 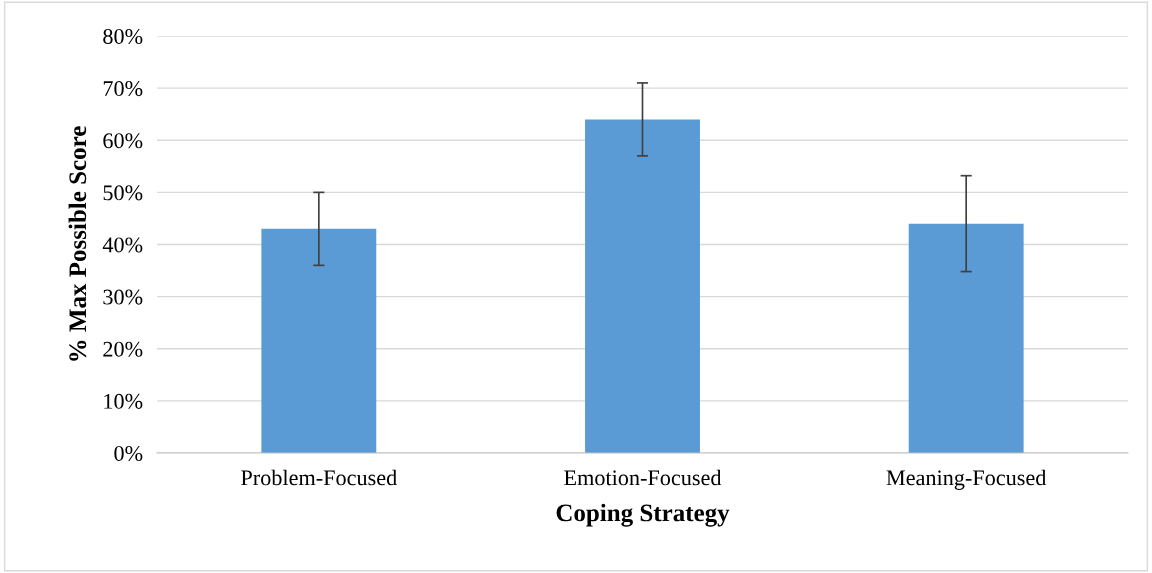 I want to click on y-tick-label: 20%, so click(x=123, y=349).